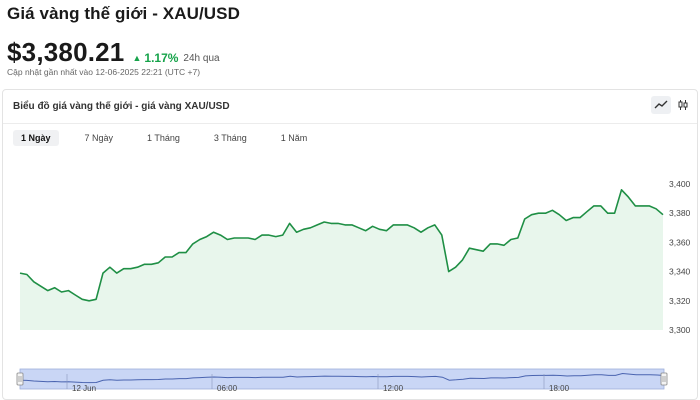  Describe the element at coordinates (680, 330) in the screenshot. I see `y-tick-label: 3,300` at that location.